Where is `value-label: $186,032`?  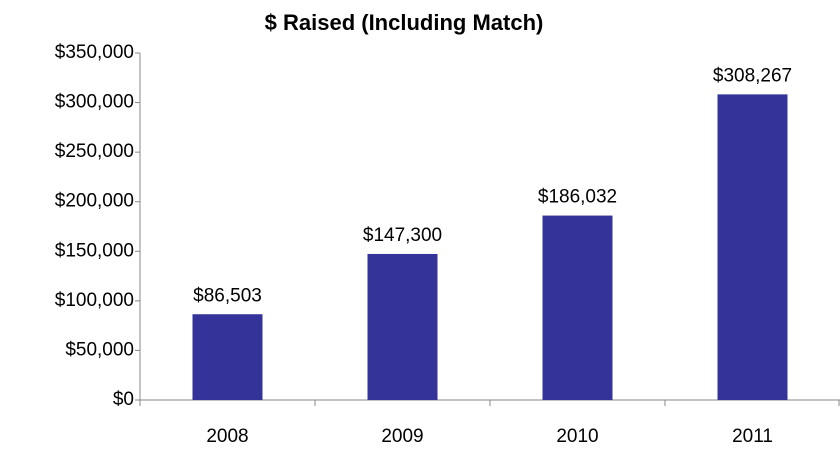
value-label: $186,032 is located at coordinates (577, 197).